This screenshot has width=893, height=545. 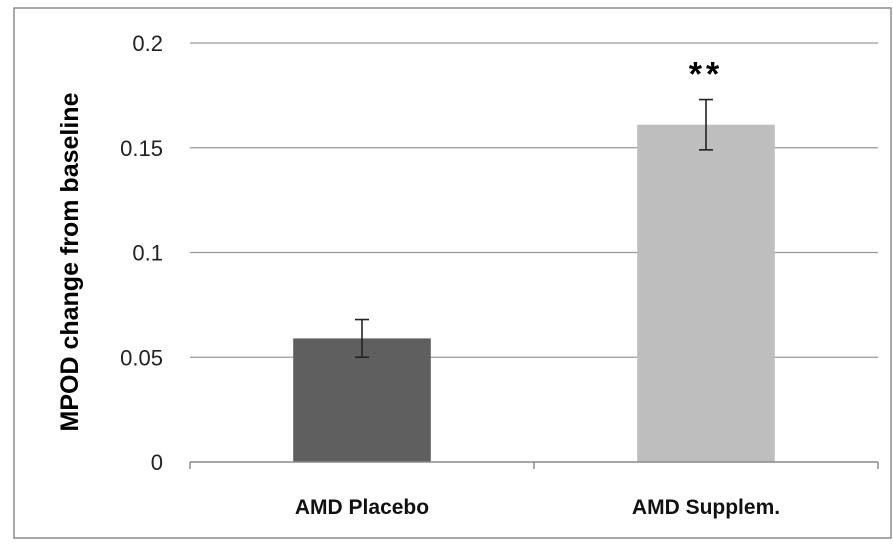 What do you see at coordinates (706, 507) in the screenshot?
I see `category-label: AMD Supplem.` at bounding box center [706, 507].